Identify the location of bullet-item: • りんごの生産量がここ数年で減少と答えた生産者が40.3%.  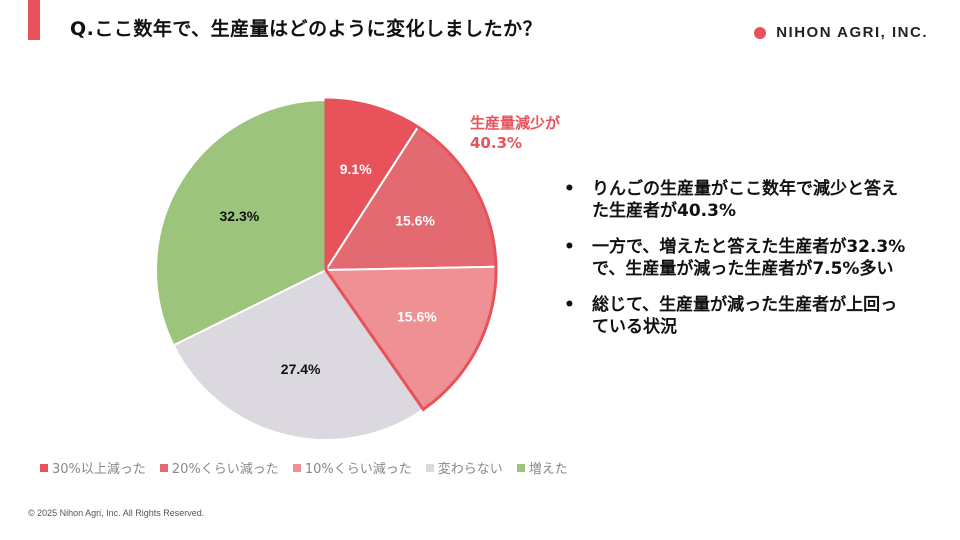
(735, 200).